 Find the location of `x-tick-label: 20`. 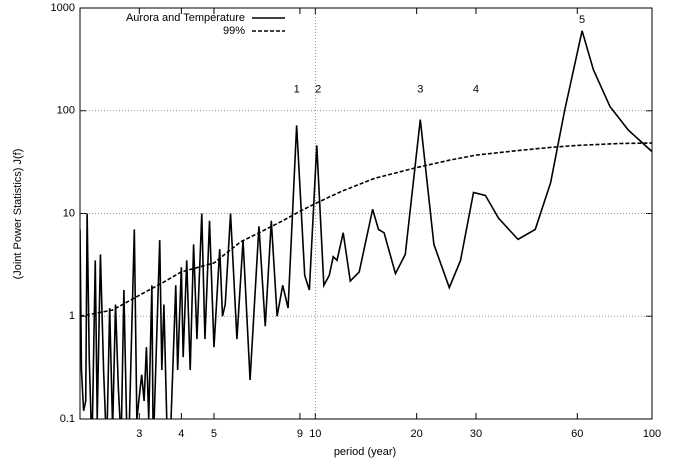

x-tick-label: 20 is located at coordinates (417, 434).